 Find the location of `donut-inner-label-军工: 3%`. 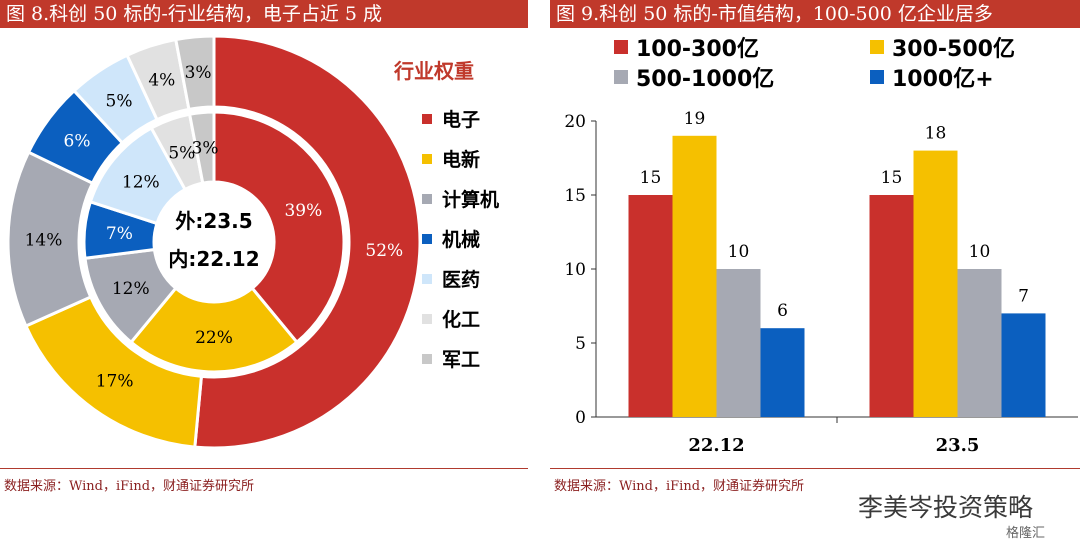

donut-inner-label-军工: 3% is located at coordinates (205, 148).